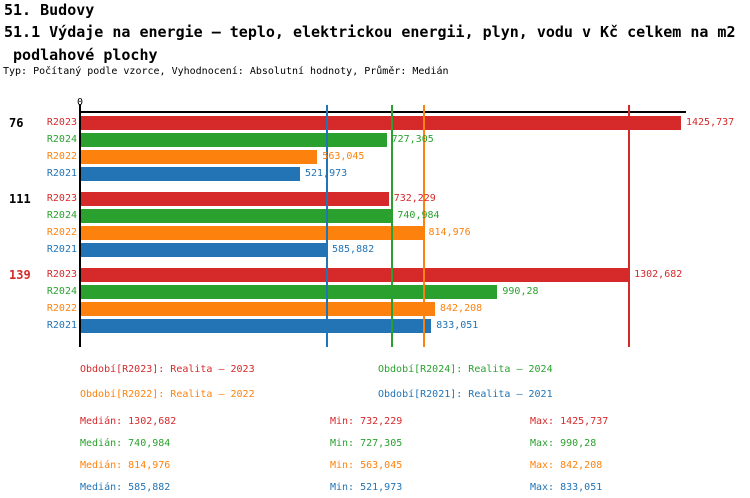 This screenshot has width=750, height=498. I want to click on median-line-r2022, so click(423, 226).